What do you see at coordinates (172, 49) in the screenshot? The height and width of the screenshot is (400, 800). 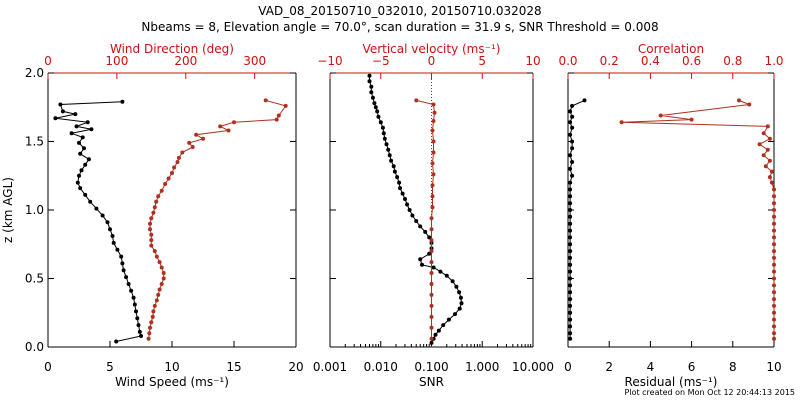 I see `x2-axis-label: Wind Direction (deg)` at bounding box center [172, 49].